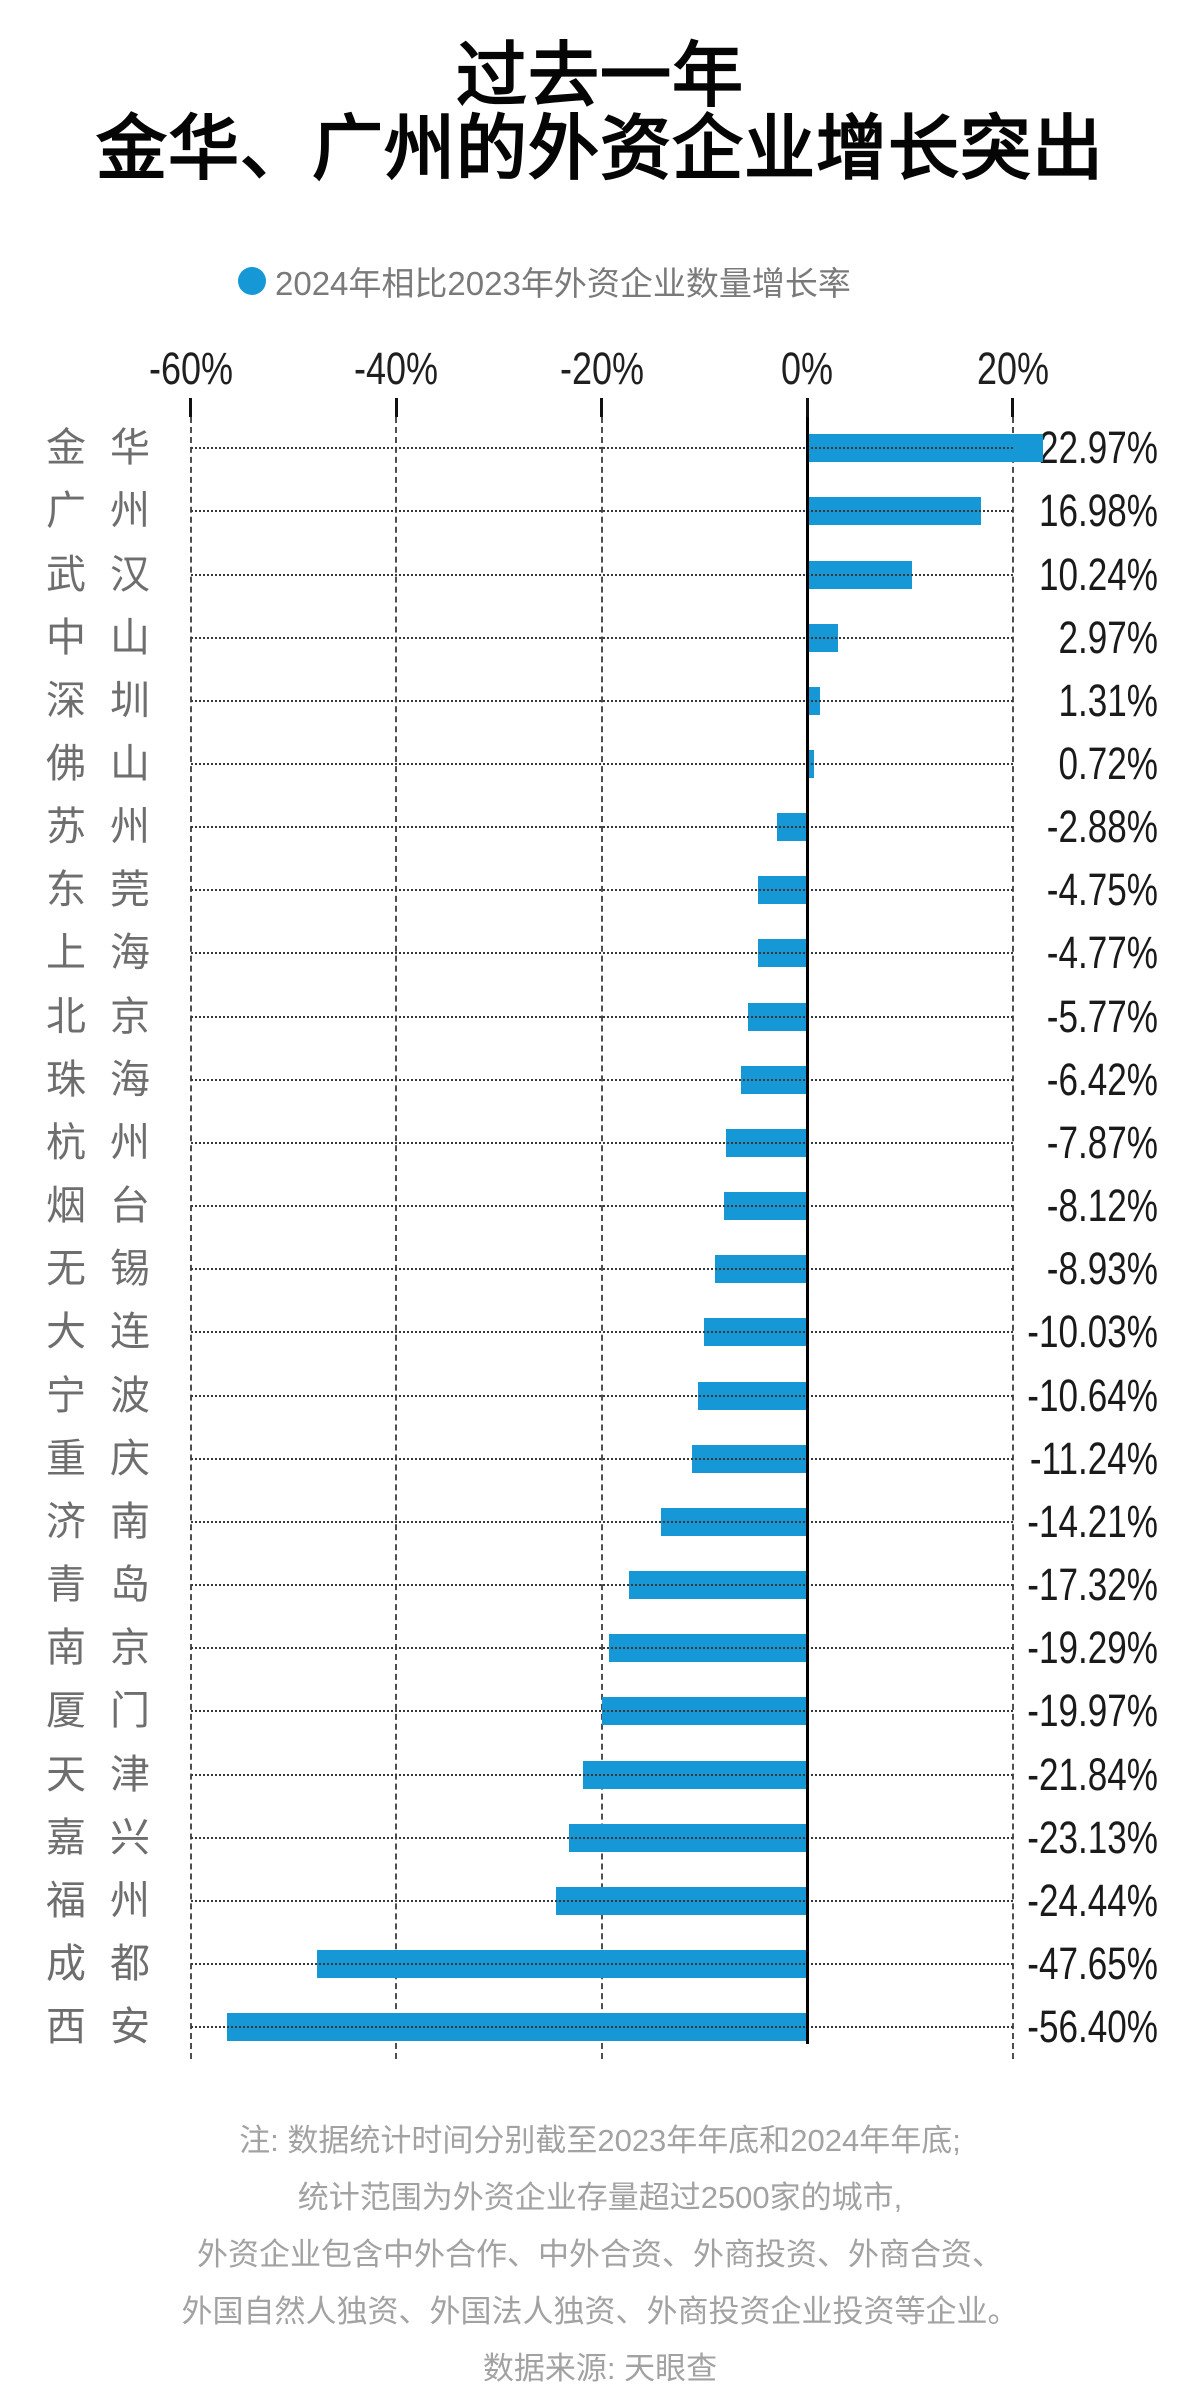 This screenshot has width=1200, height=2395. What do you see at coordinates (130, 1332) in the screenshot?
I see `category-label-char: 连` at bounding box center [130, 1332].